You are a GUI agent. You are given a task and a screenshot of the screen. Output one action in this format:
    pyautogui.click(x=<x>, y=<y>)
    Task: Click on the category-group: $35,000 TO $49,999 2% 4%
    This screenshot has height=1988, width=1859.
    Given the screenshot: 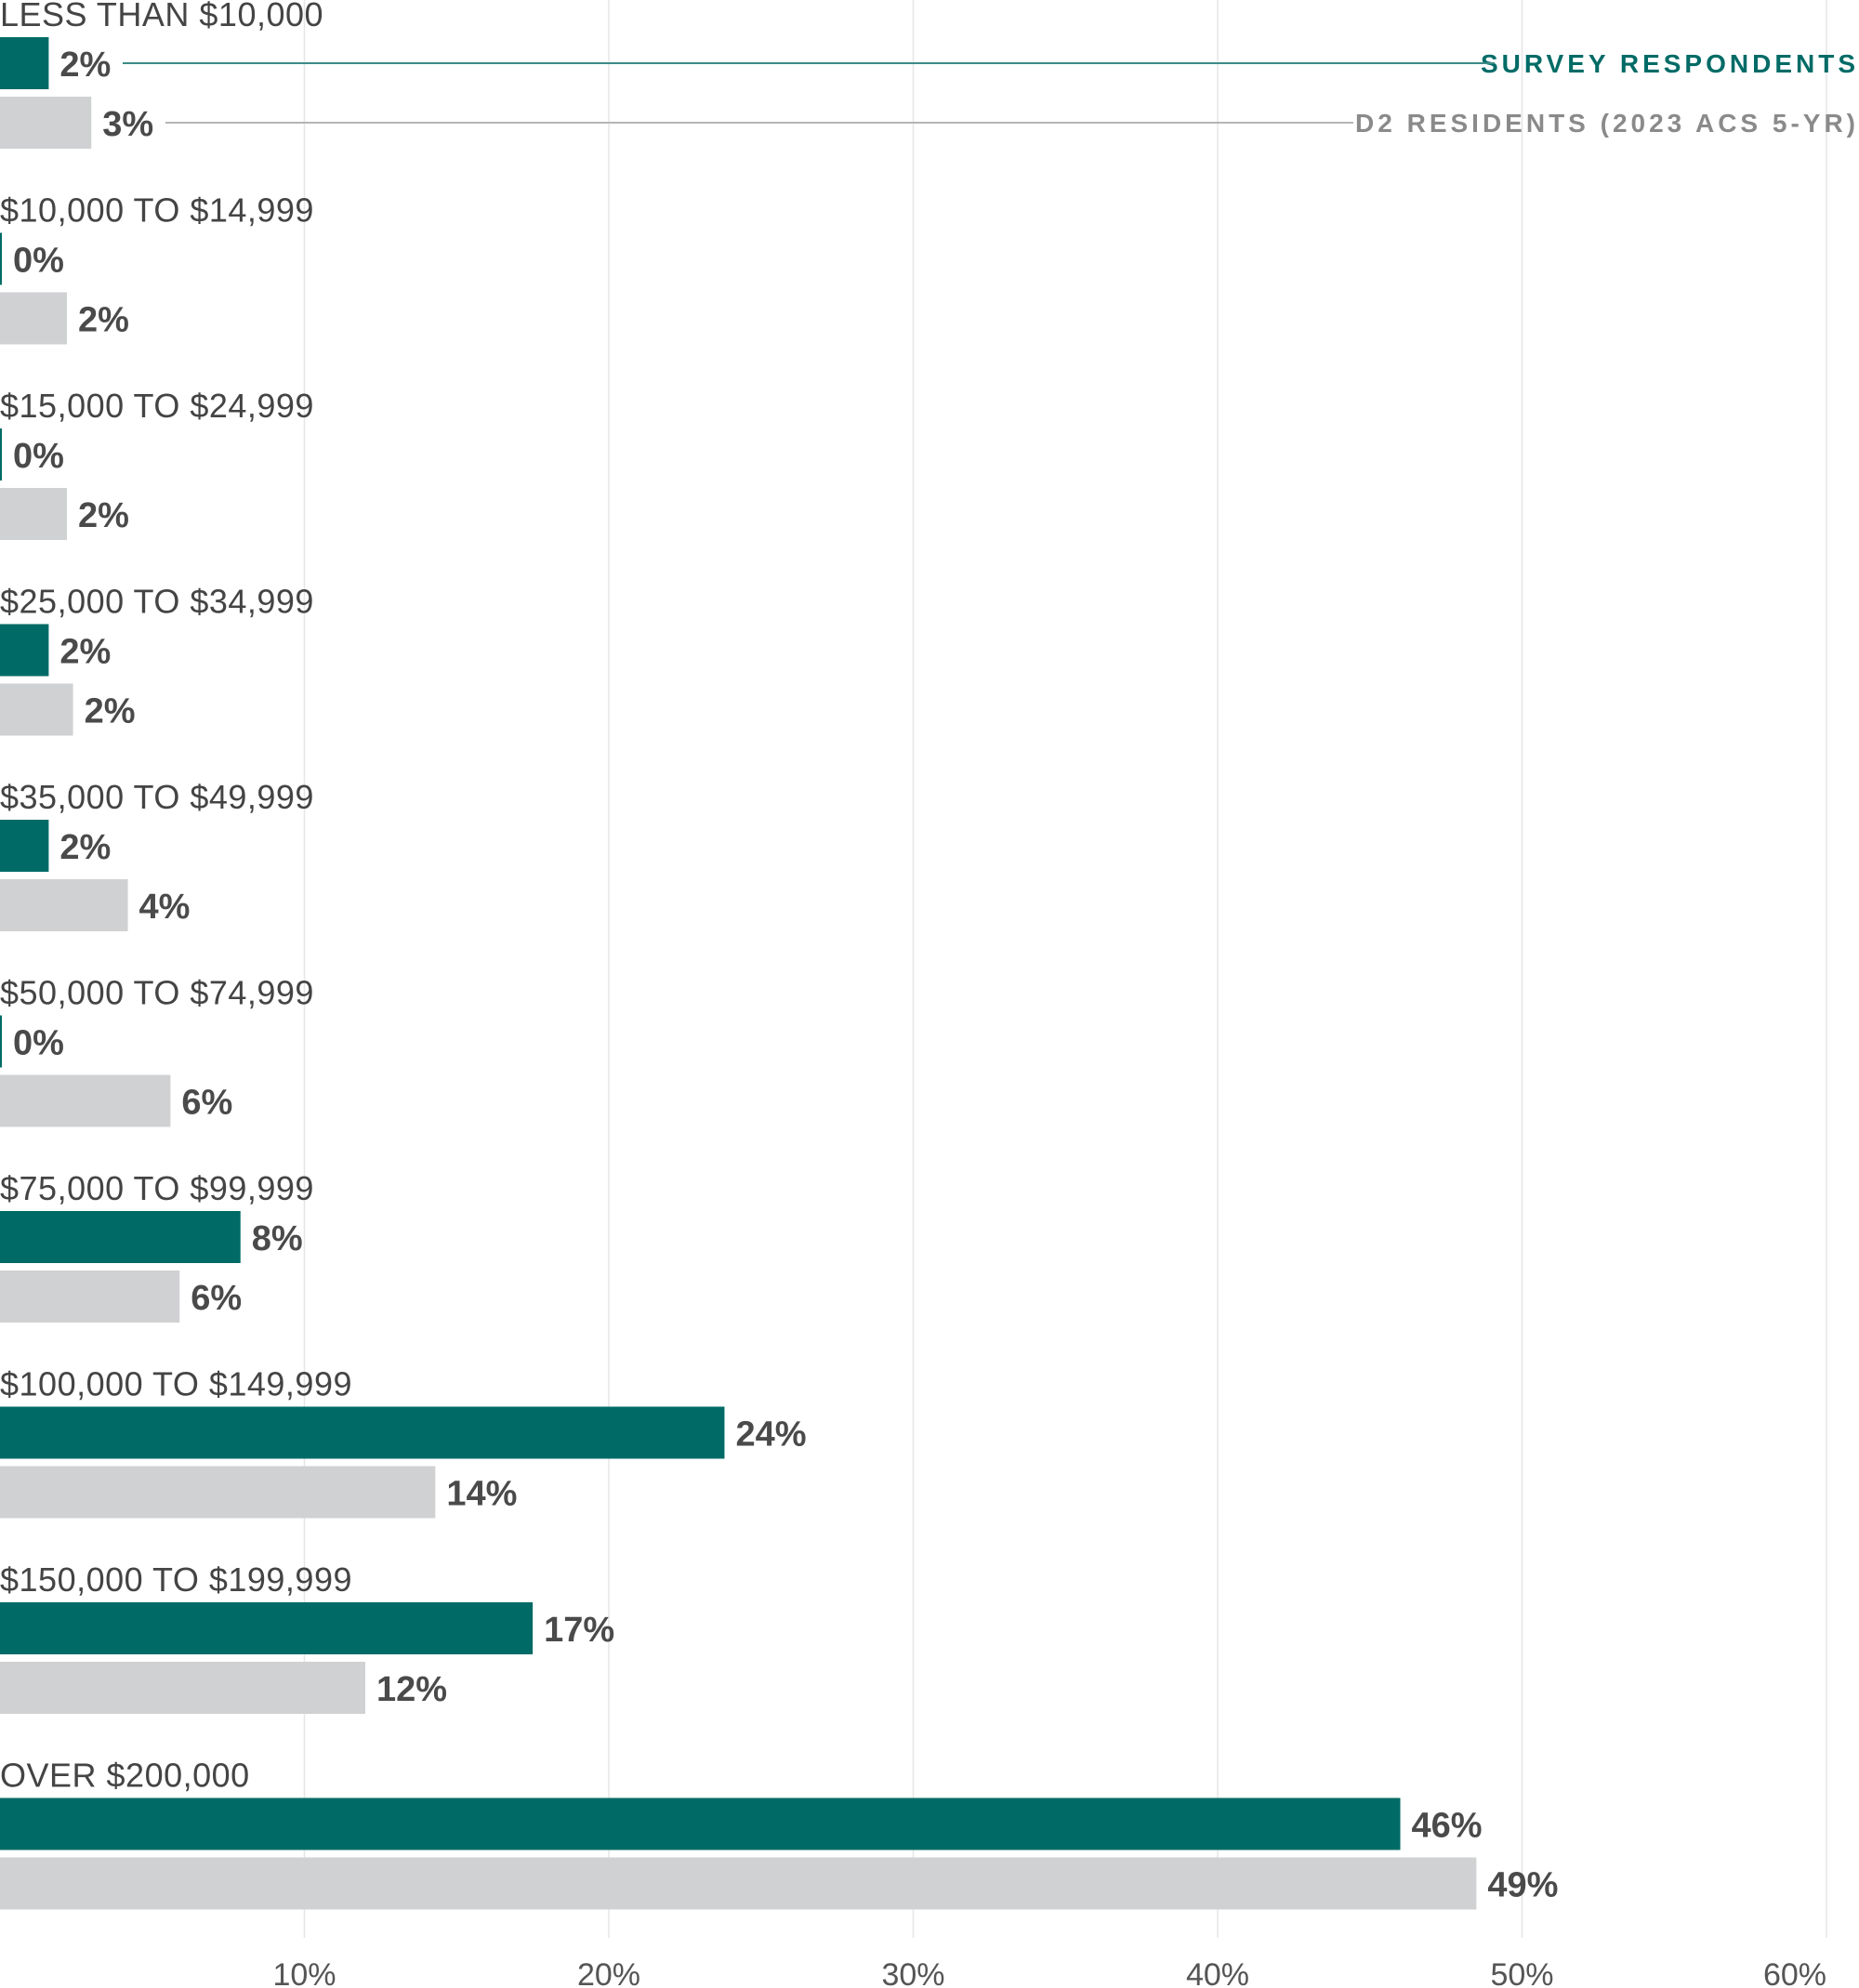 What is the action you would take?
    pyautogui.click(x=157, y=854)
    